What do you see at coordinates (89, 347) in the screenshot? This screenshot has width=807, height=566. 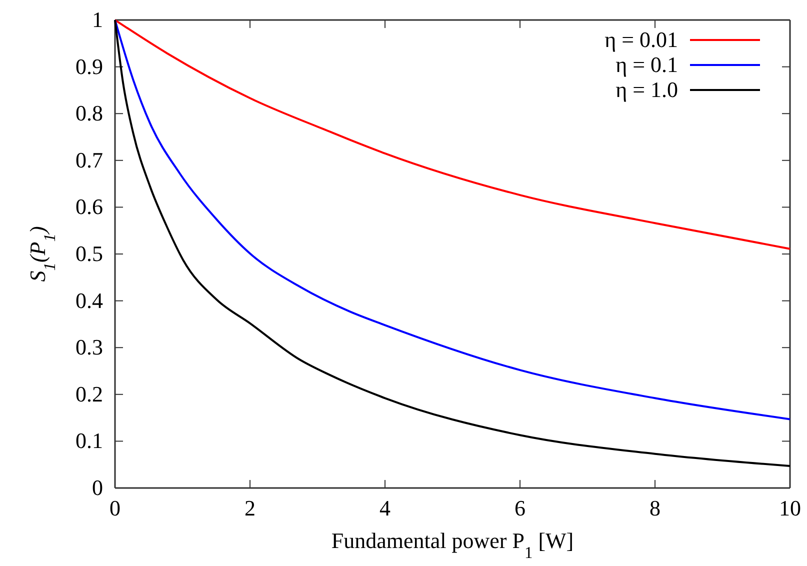 I see `y-tick-label: 0.3` at bounding box center [89, 347].